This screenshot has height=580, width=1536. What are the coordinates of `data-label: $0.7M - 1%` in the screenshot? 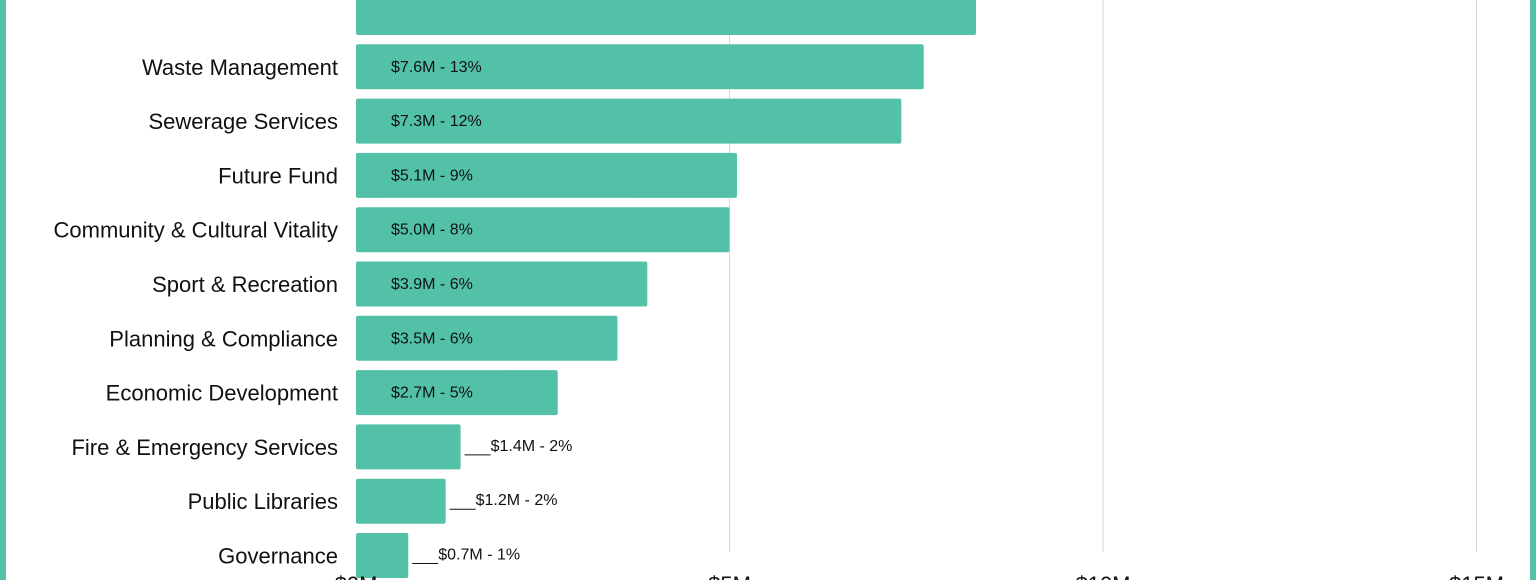 It's located at (479, 555).